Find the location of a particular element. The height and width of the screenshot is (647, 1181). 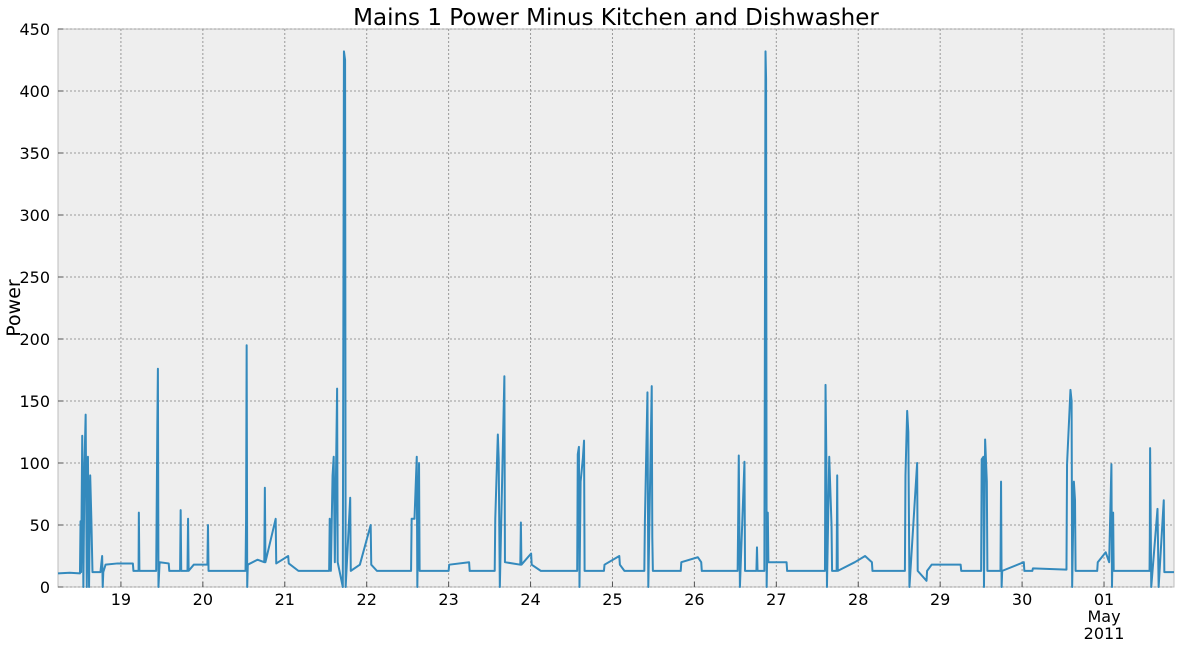

x-tick-label: 20 is located at coordinates (203, 599).